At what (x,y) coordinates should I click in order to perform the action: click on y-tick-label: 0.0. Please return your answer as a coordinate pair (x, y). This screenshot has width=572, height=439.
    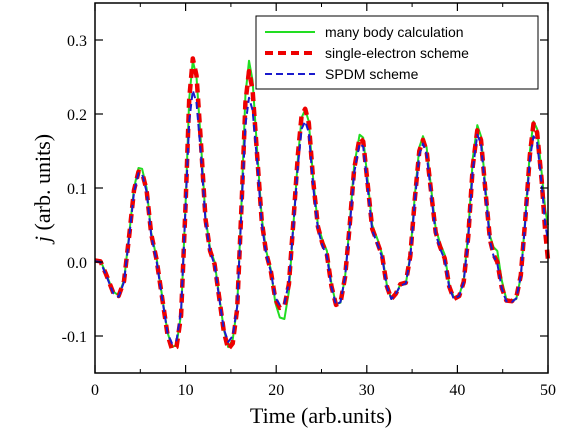
    Looking at the image, I should click on (77, 263).